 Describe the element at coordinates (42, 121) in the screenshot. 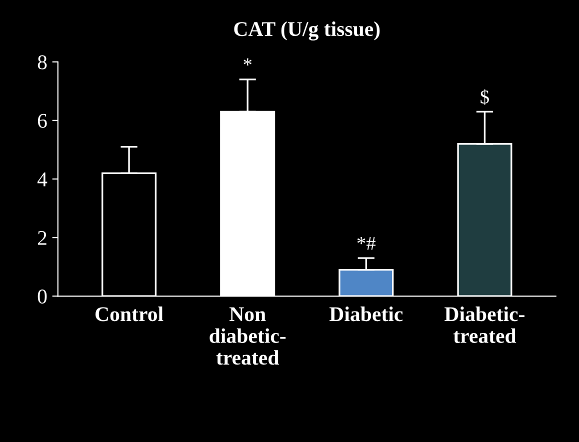

I see `y-tick-label: 6` at that location.